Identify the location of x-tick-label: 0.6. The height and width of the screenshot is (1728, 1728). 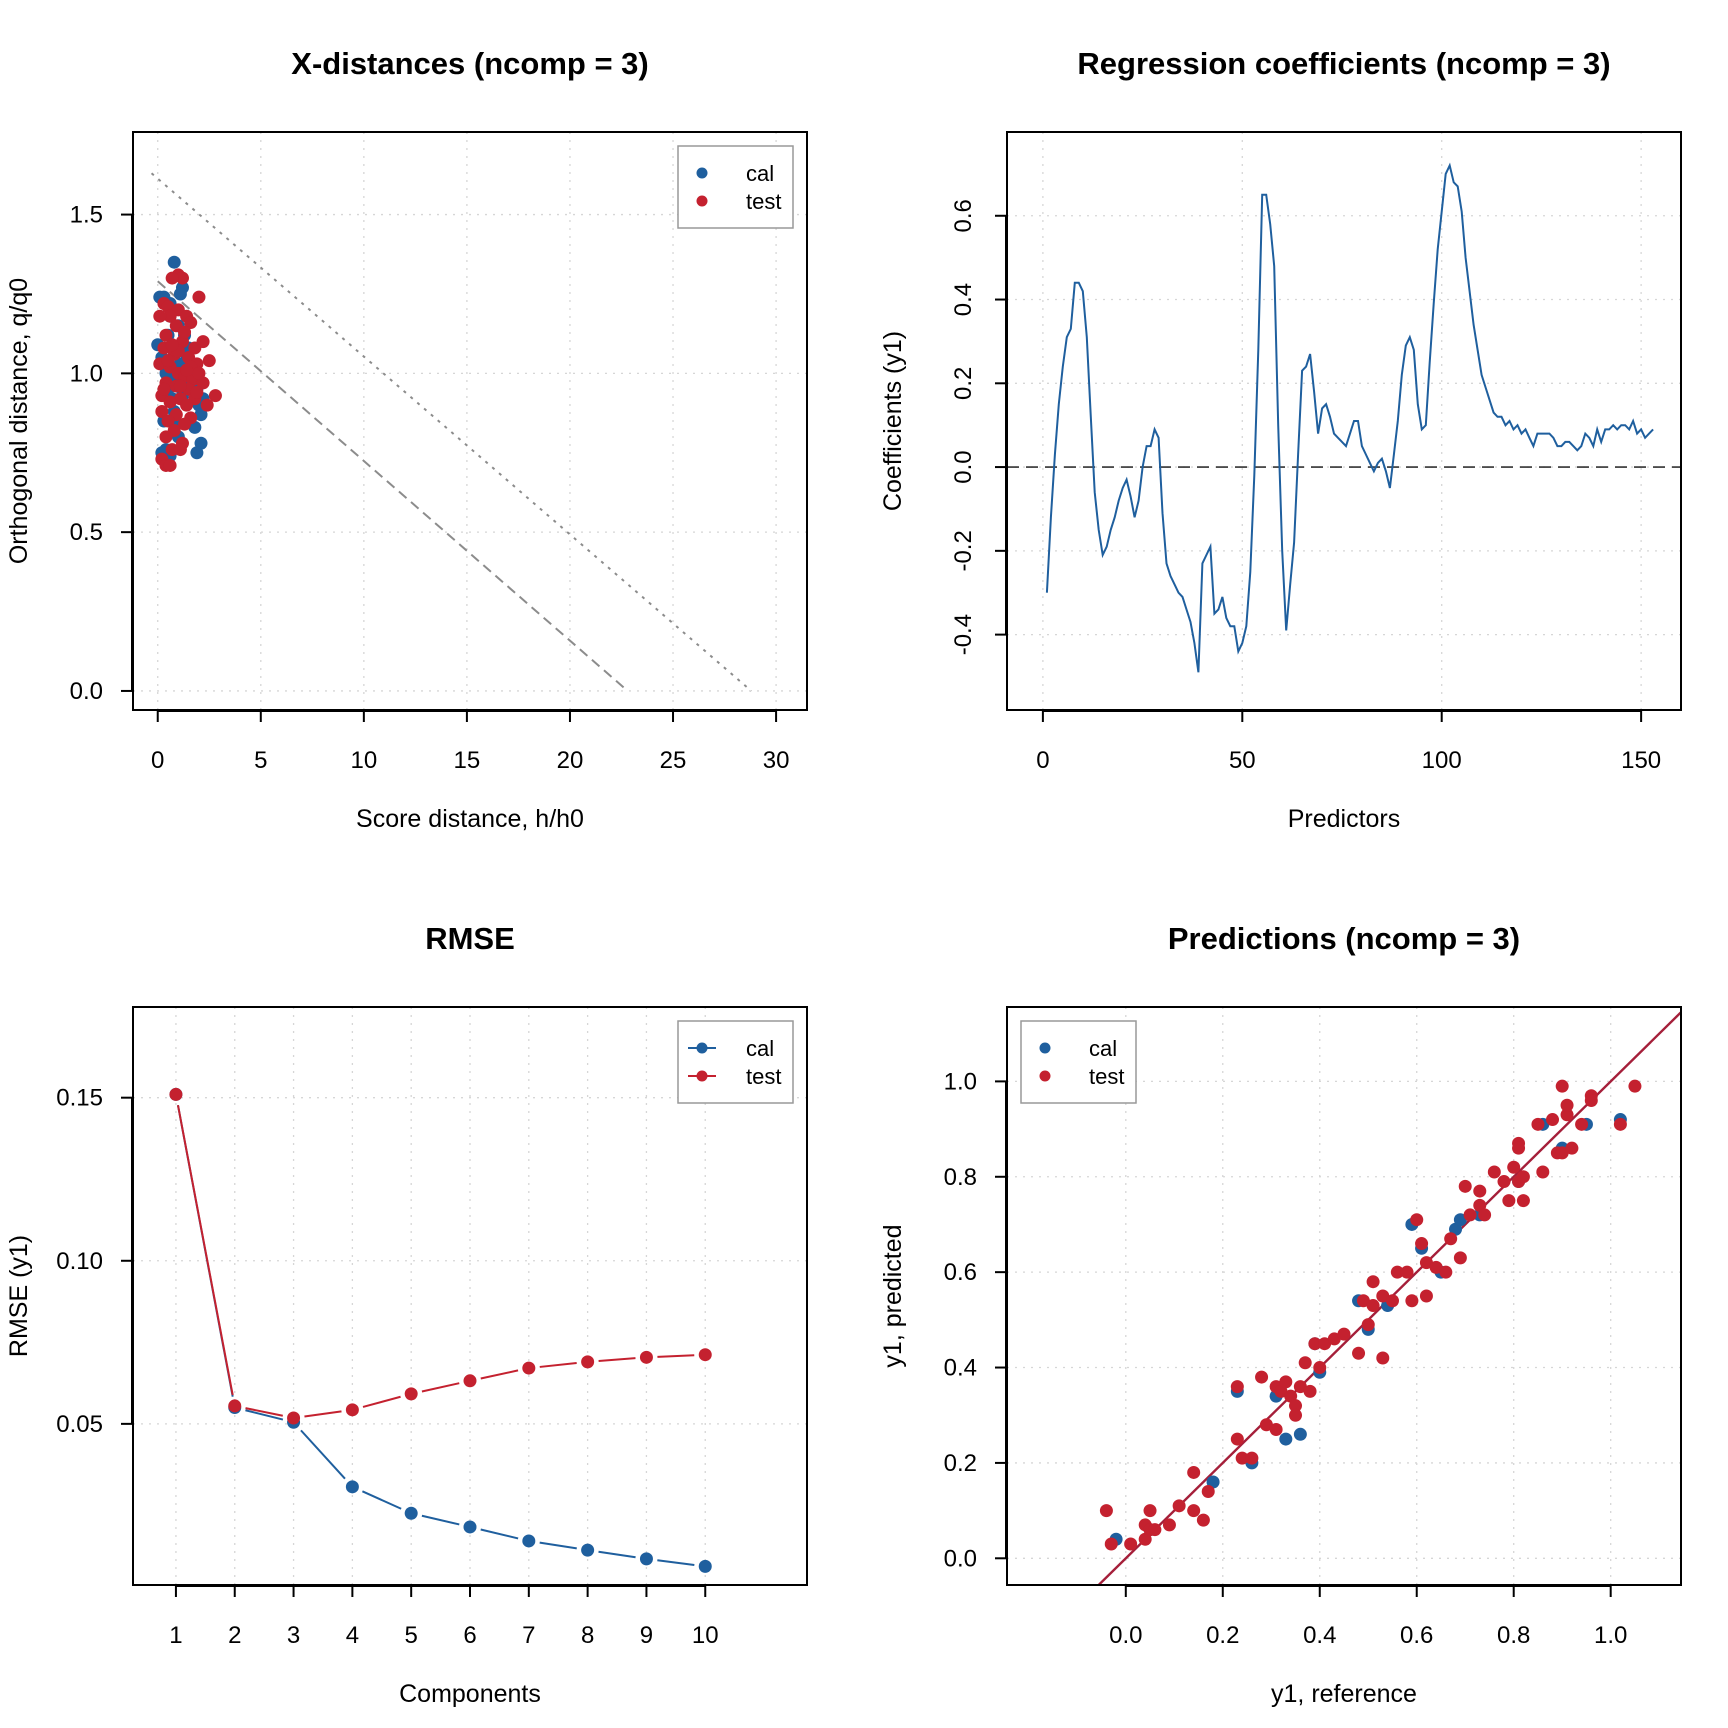
(1416, 1635).